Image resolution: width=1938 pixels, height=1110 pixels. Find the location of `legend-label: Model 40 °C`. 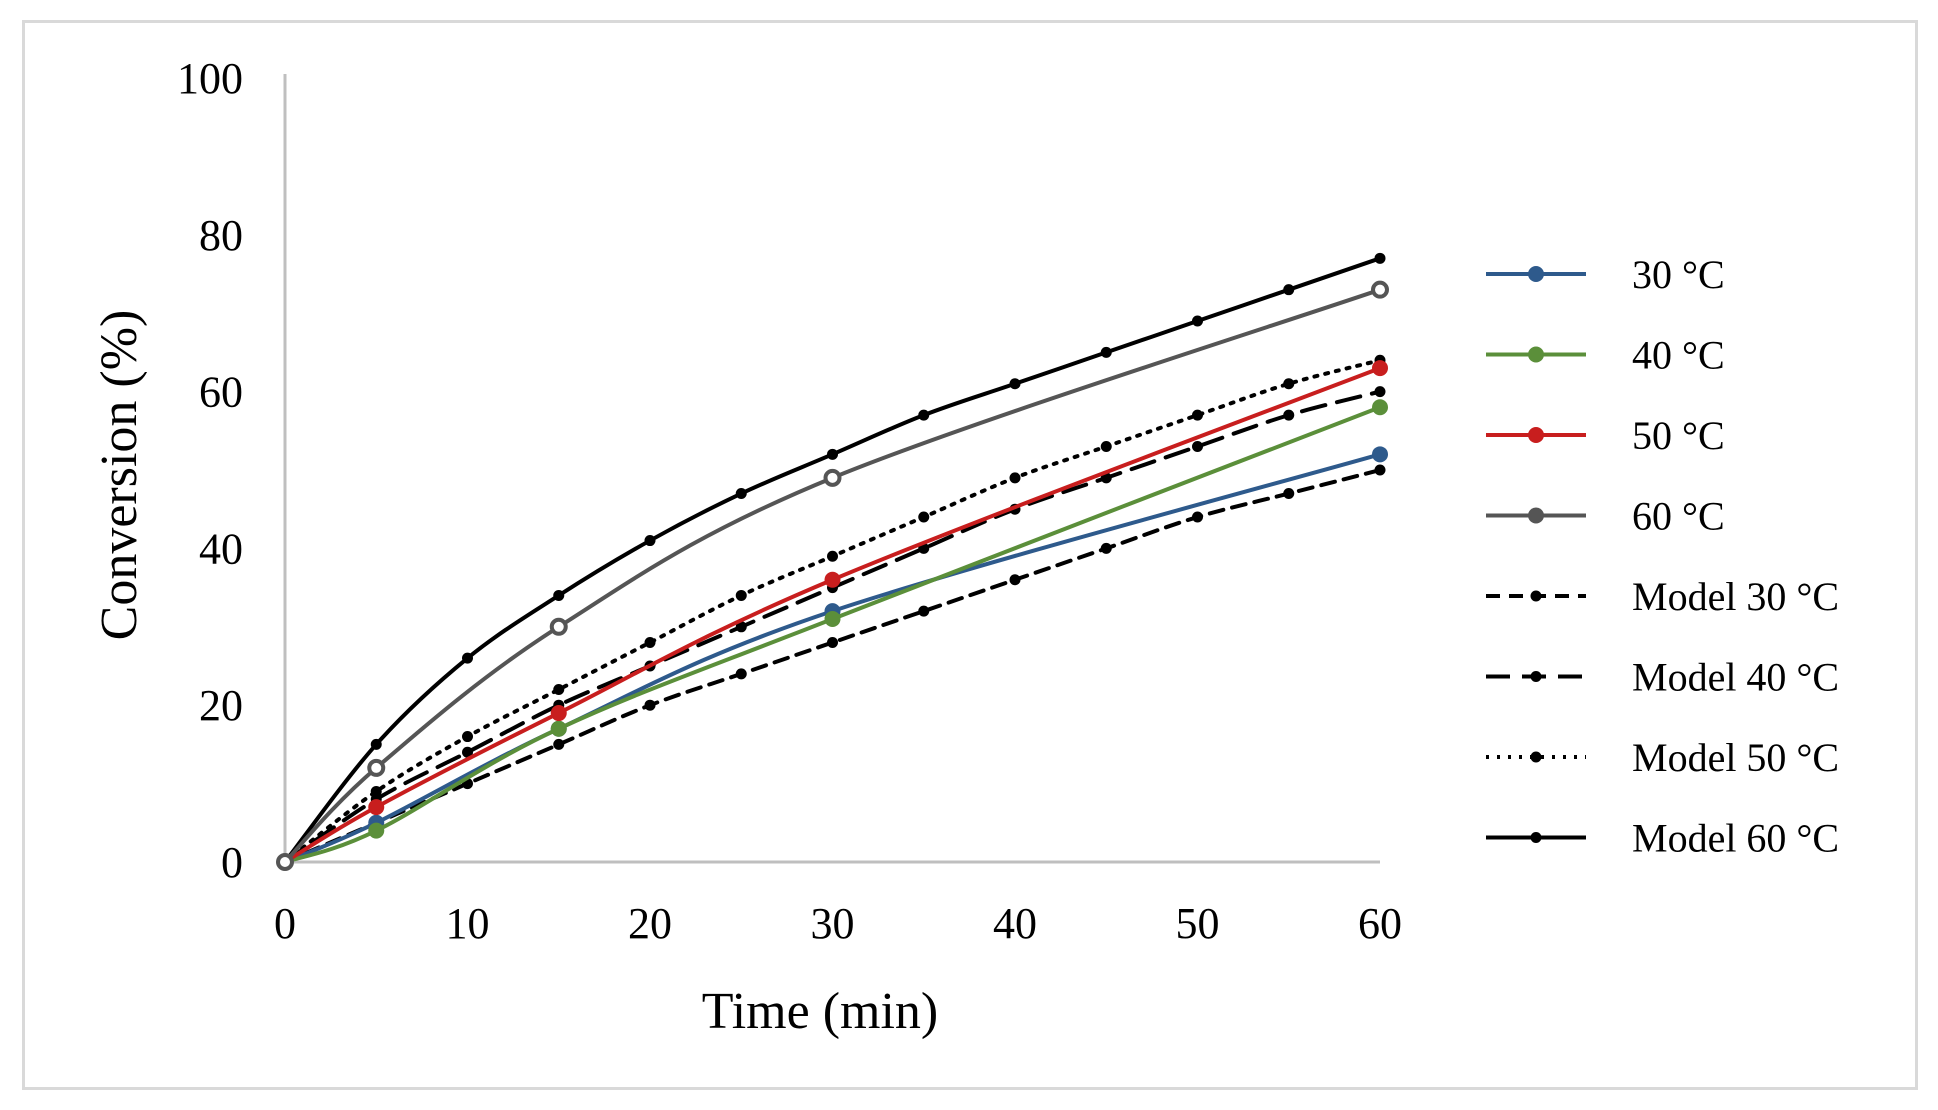

legend-label: Model 40 °C is located at coordinates (1735, 677).